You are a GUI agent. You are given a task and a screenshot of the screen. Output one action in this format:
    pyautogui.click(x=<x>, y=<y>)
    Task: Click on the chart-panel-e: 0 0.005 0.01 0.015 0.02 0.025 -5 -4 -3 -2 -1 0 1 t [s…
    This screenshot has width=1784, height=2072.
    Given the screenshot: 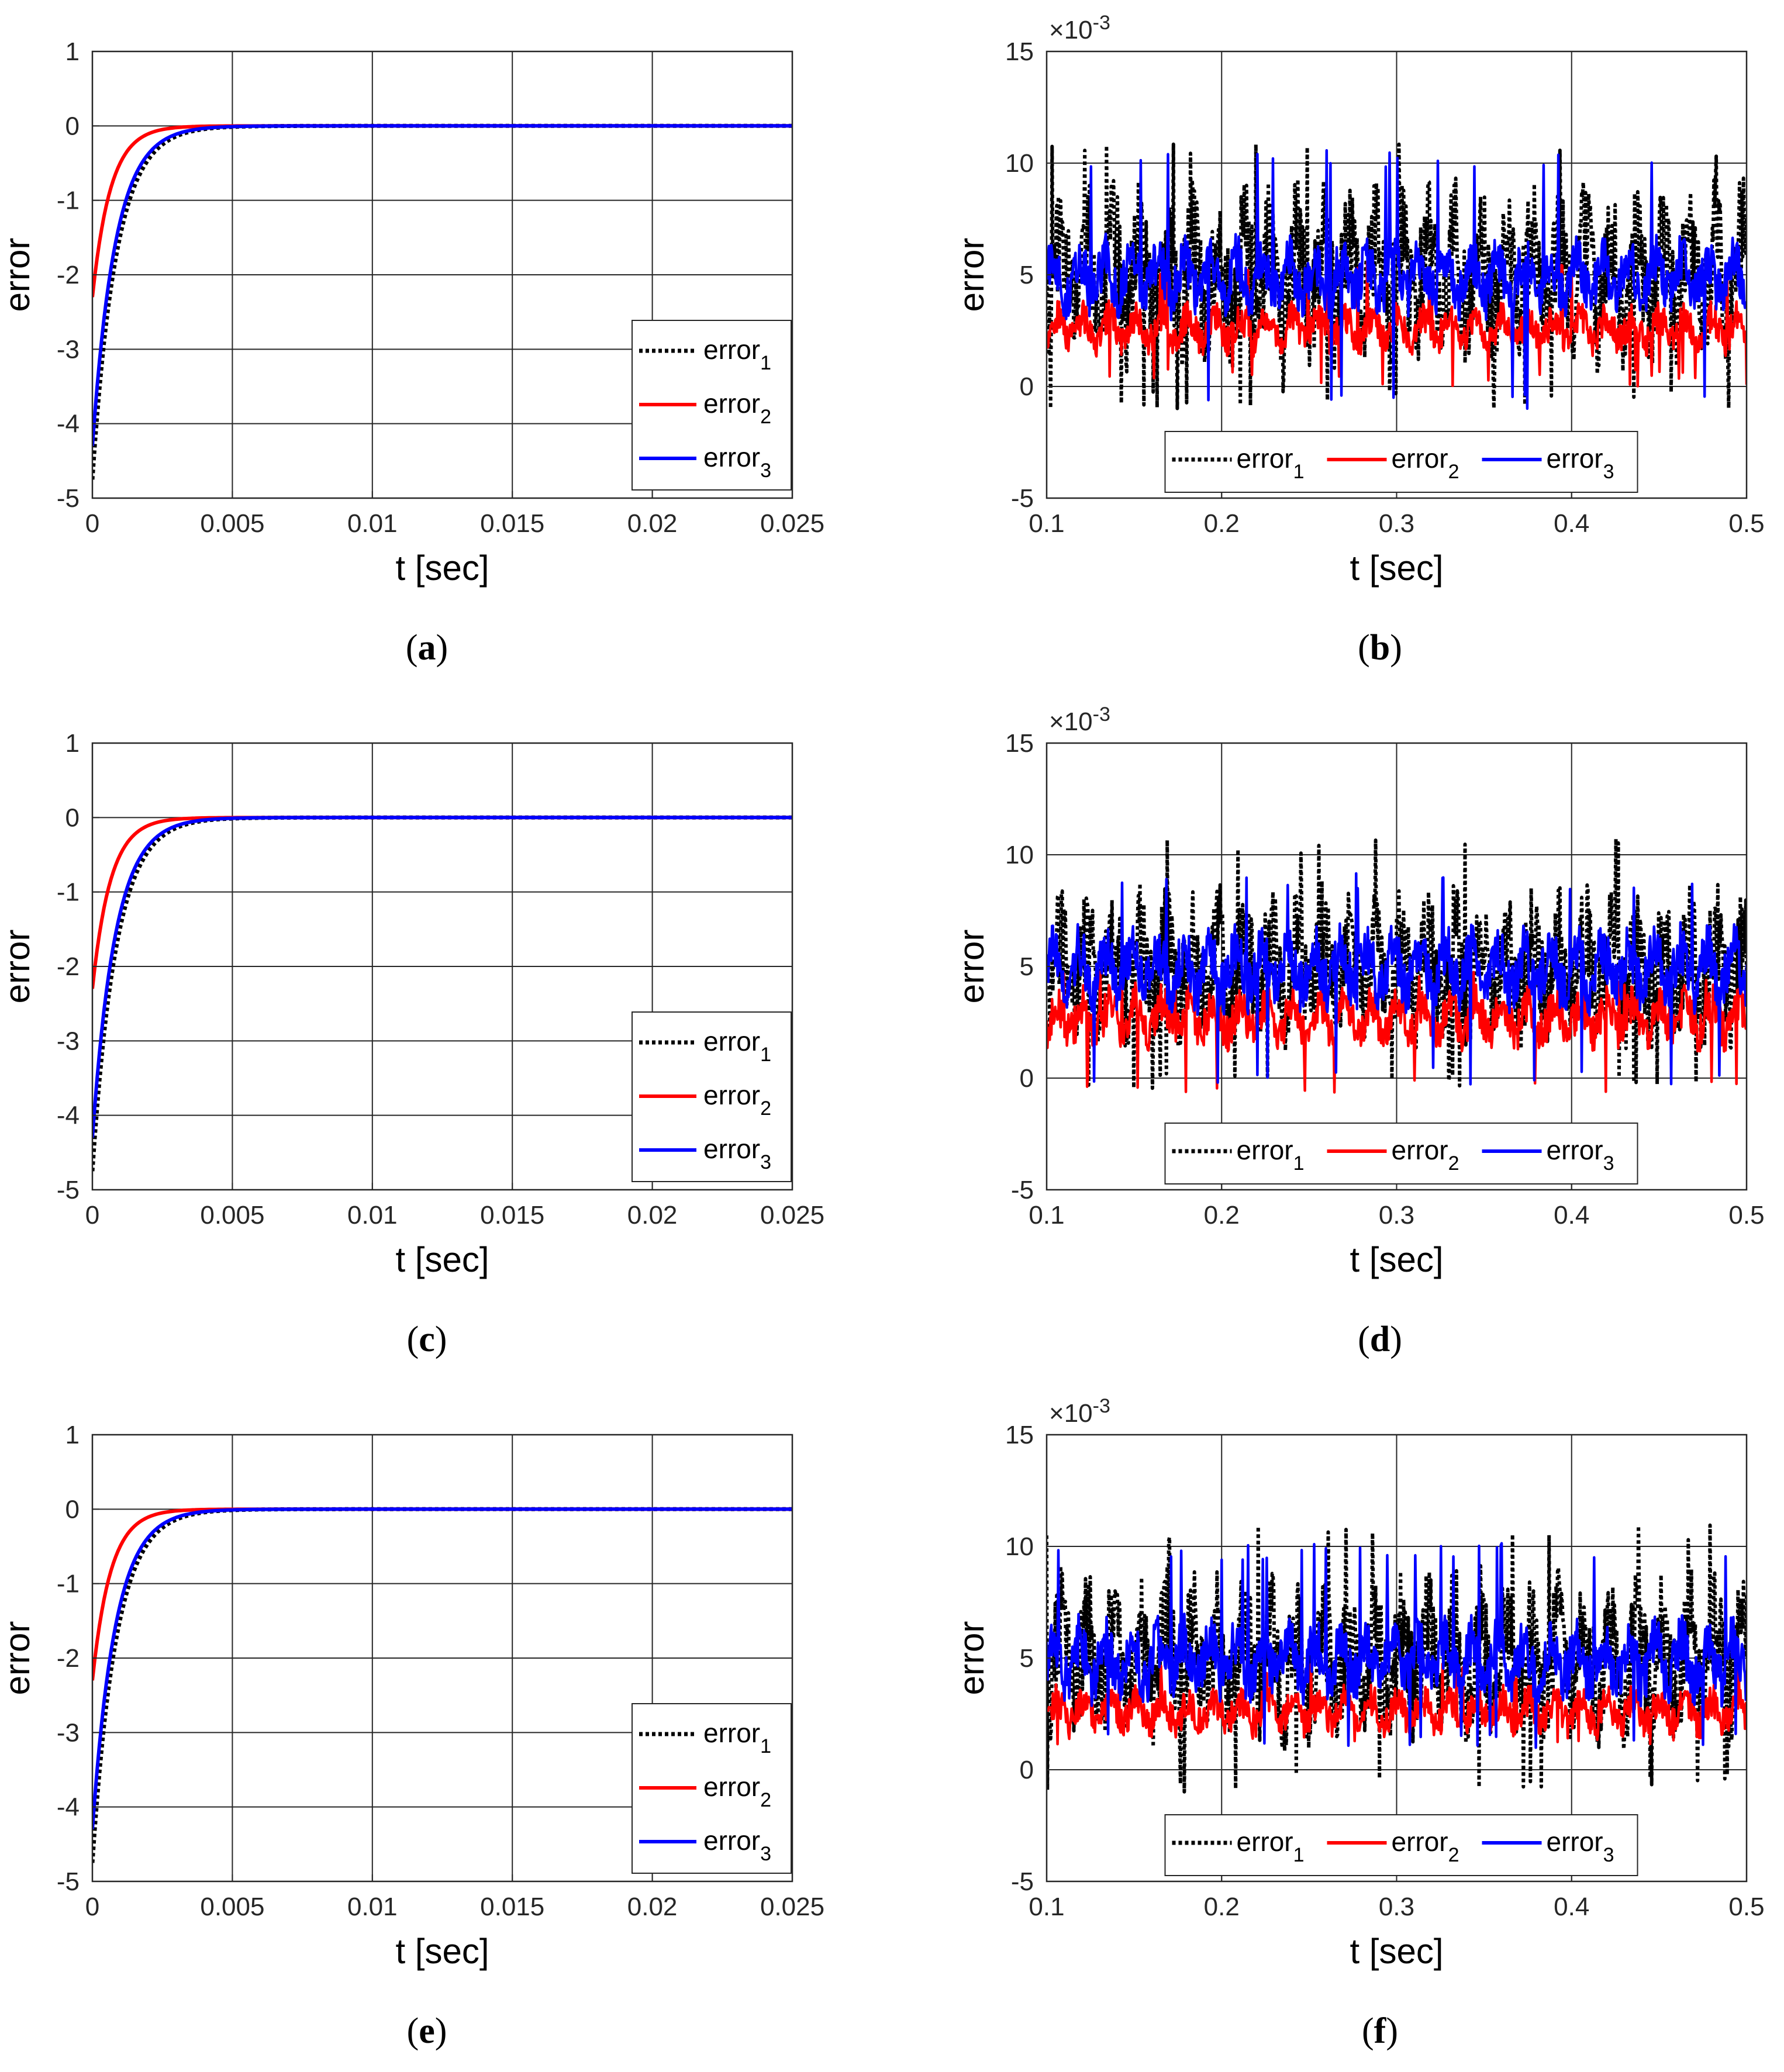 What is the action you would take?
    pyautogui.click(x=412, y=1736)
    